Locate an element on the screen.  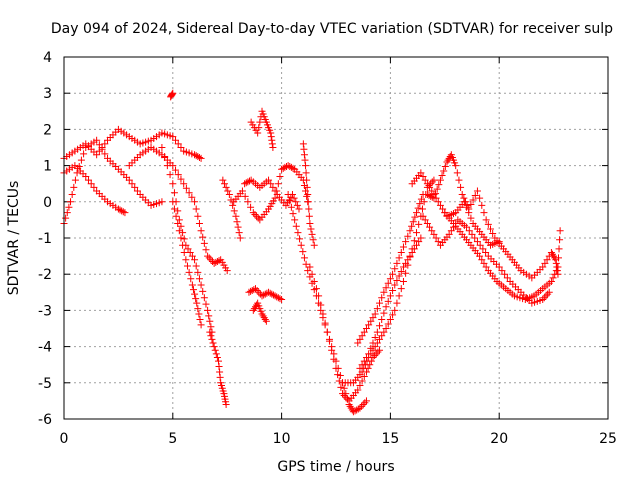
data-series-track-h is located at coordinates (172, 95).